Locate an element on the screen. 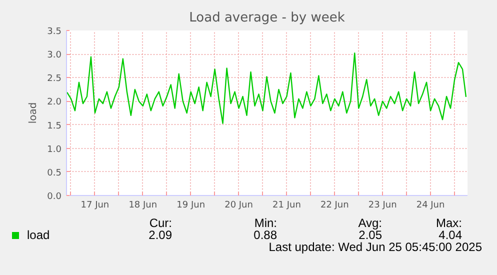 The image size is (497, 275). x-tick-label: 21 Jun is located at coordinates (286, 205).